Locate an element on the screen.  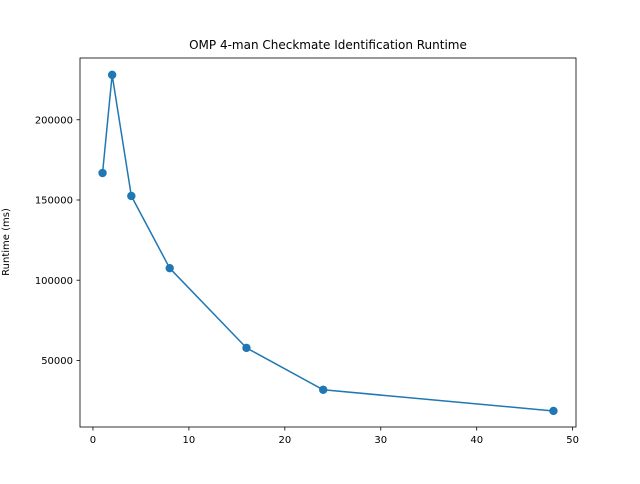
y-tick-label: 50000 is located at coordinates (57, 361).